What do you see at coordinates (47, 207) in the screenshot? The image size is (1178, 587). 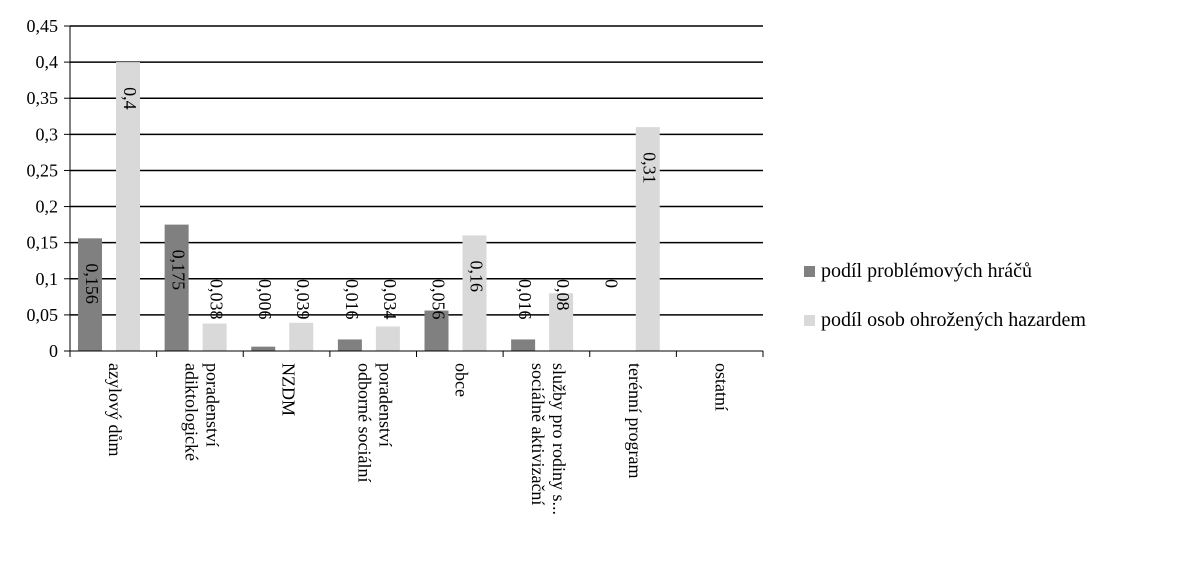 I see `y-tick-label: 0,2` at bounding box center [47, 207].